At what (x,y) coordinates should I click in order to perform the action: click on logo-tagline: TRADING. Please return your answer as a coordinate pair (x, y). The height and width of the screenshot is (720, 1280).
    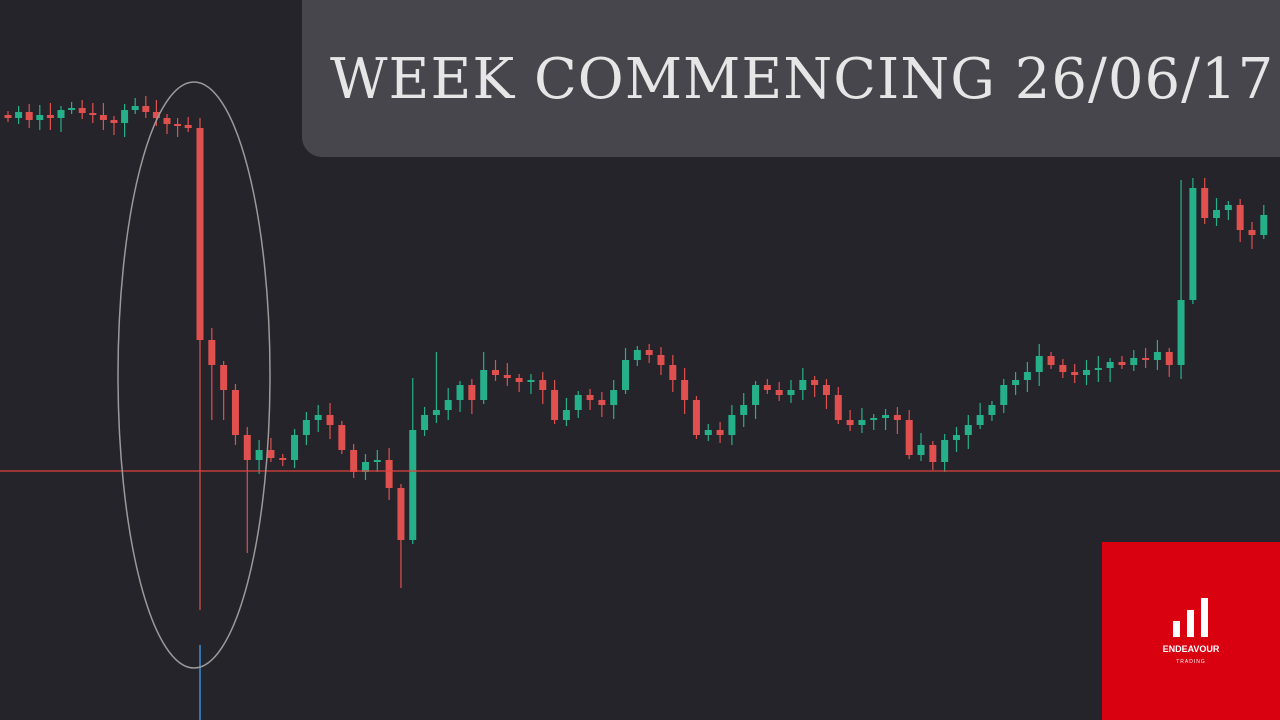
    Looking at the image, I should click on (1191, 662).